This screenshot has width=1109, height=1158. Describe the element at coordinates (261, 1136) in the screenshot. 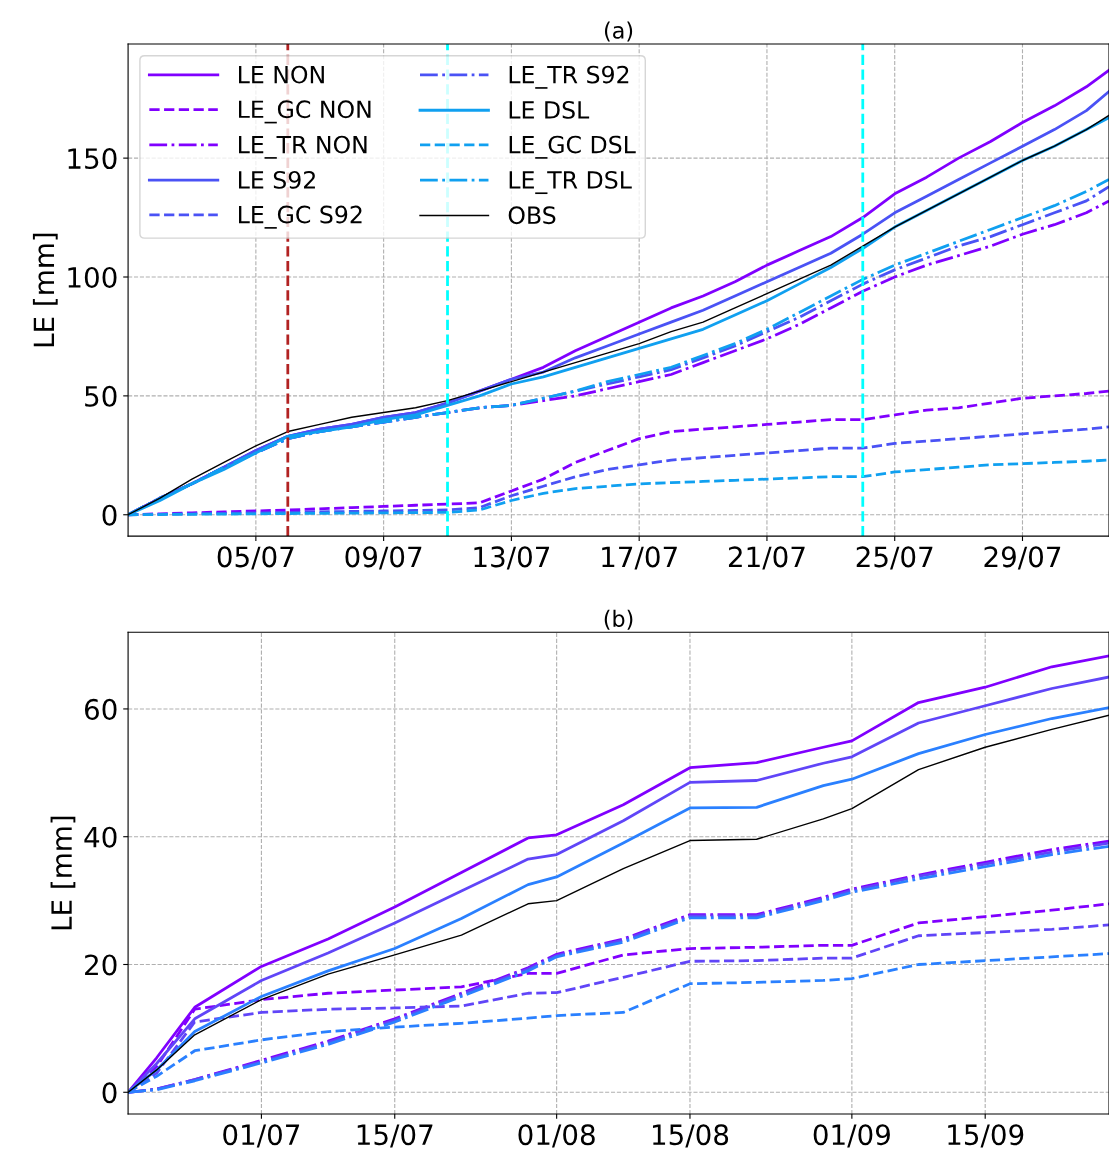

I see `x-tick-label: 01/07` at that location.